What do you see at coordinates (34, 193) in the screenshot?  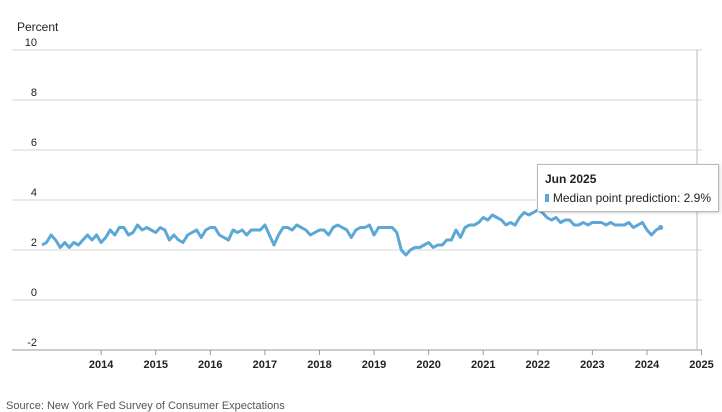 I see `y-tick-label: 4` at bounding box center [34, 193].